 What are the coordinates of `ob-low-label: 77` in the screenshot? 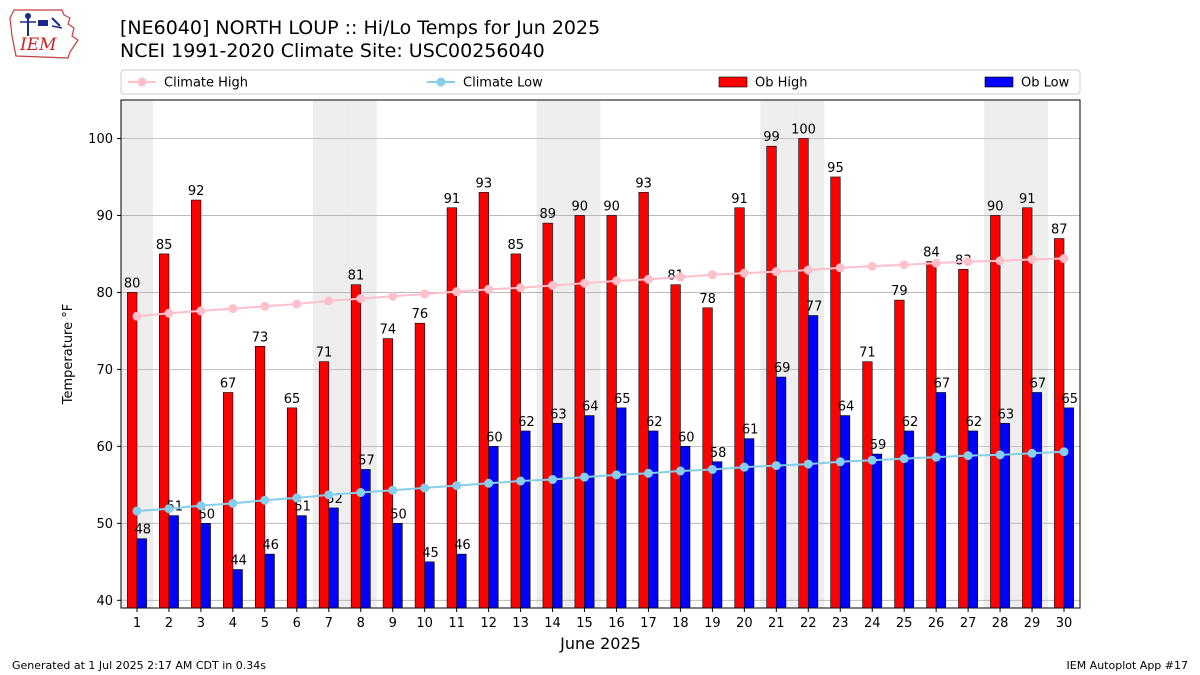 It's located at (814, 307).